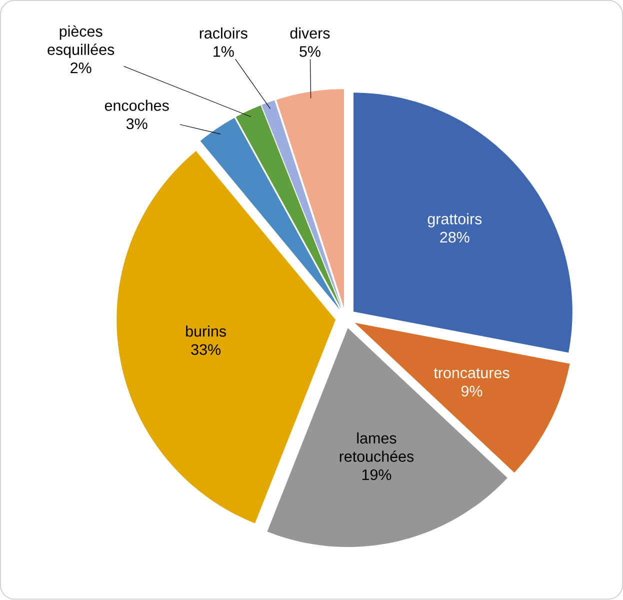  What do you see at coordinates (377, 475) in the screenshot?
I see `data-label: 19%` at bounding box center [377, 475].